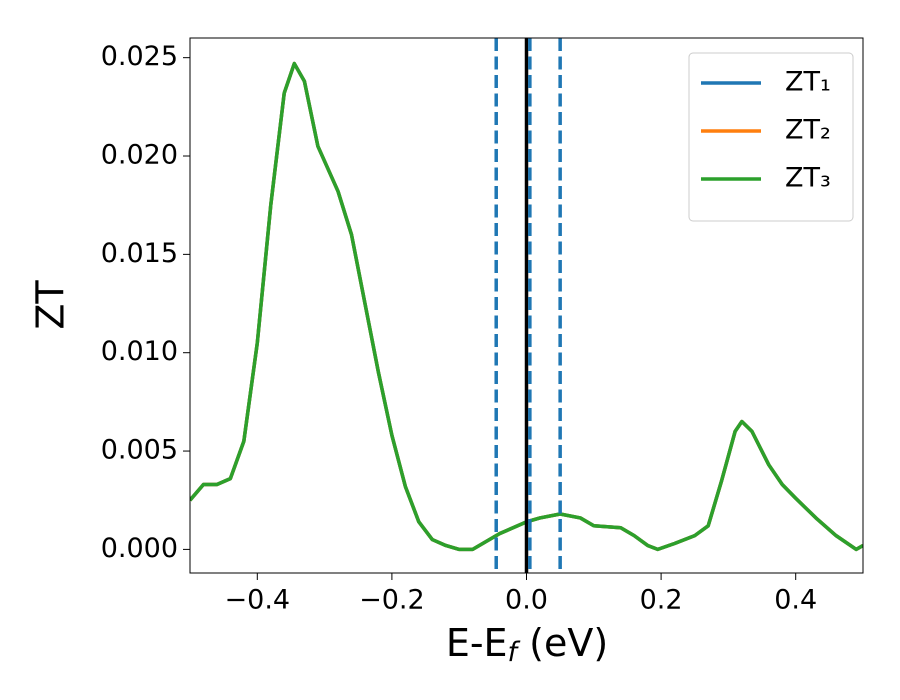 This screenshot has width=900, height=700. Describe the element at coordinates (139, 450) in the screenshot. I see `y-tick-label: 0.005` at that location.